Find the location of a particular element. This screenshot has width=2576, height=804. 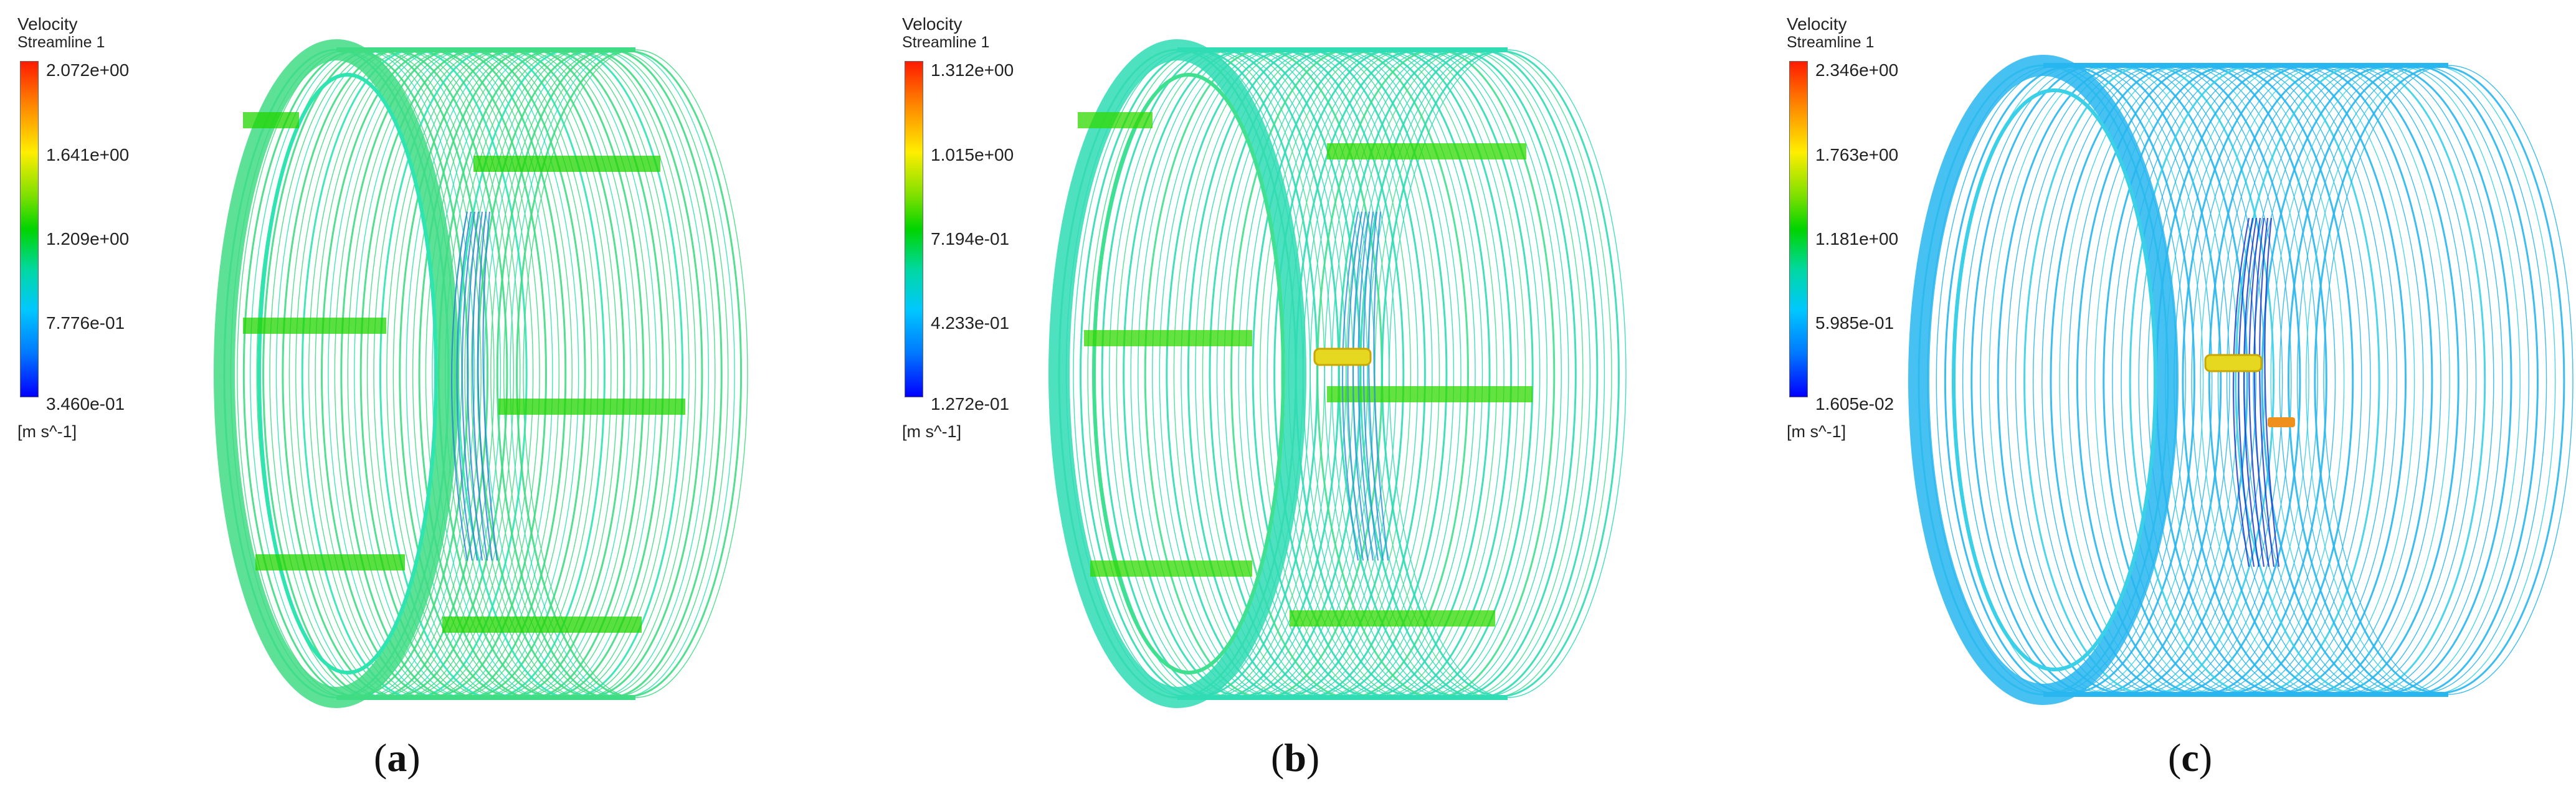

legend-tick: 7.194e-01 is located at coordinates (970, 239).